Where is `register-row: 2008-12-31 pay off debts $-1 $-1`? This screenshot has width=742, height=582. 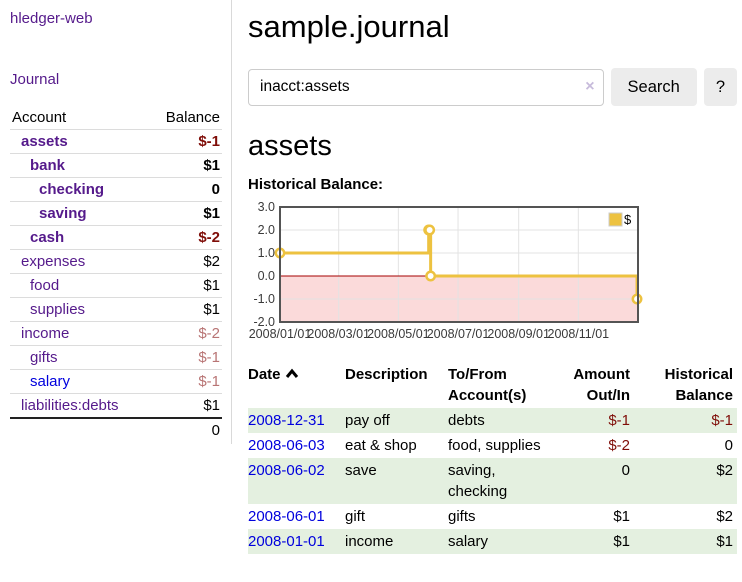 register-row: 2008-12-31 pay off debts $-1 $-1 is located at coordinates (492, 420).